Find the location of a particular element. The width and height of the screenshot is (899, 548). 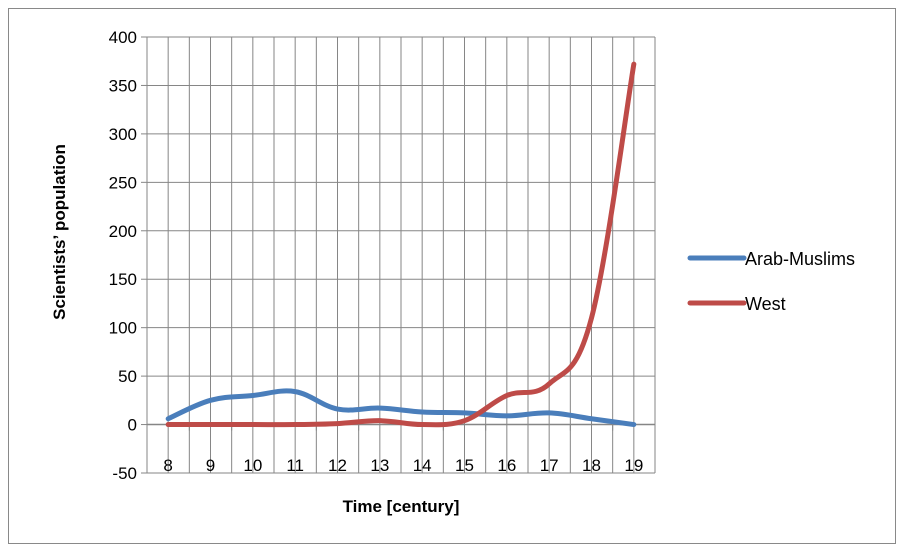

legend-label: West is located at coordinates (765, 304).